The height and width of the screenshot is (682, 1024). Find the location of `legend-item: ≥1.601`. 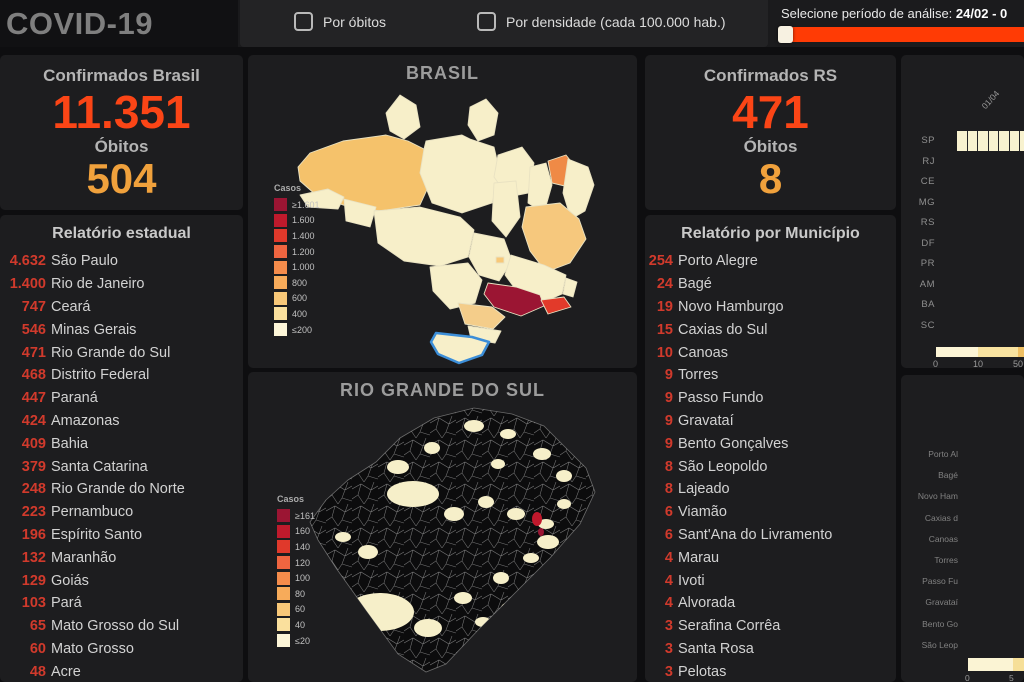

legend-item: ≥1.601 is located at coordinates (296, 205).